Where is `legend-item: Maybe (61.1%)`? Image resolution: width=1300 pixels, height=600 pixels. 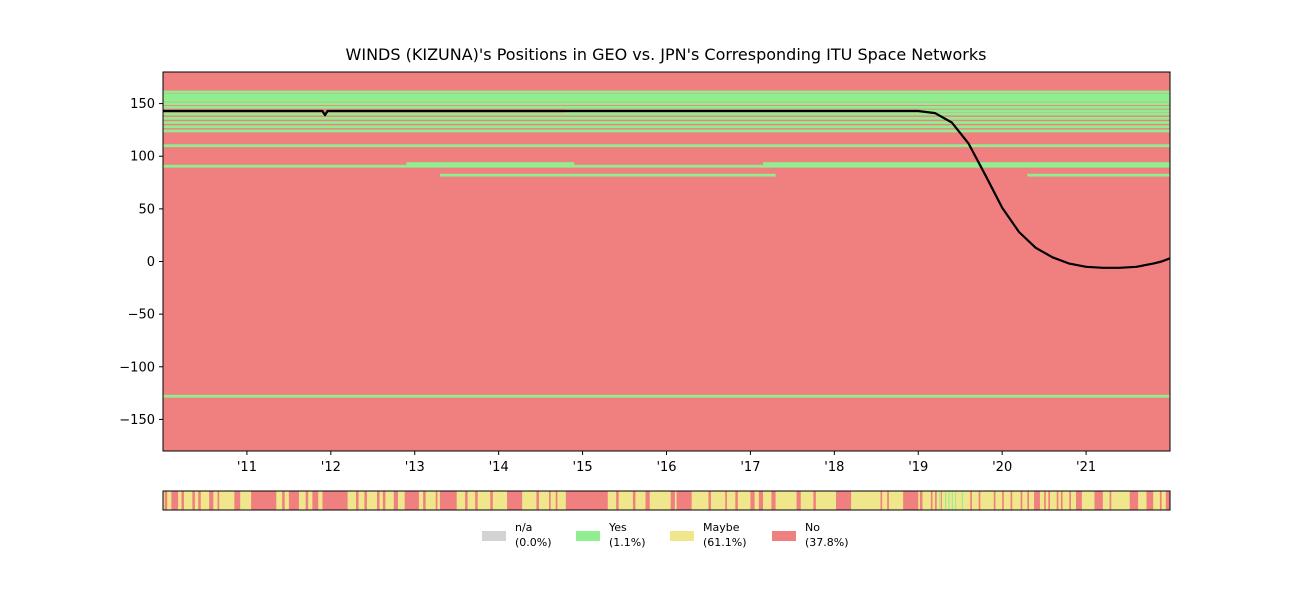 legend-item: Maybe (61.1%) is located at coordinates (708, 535).